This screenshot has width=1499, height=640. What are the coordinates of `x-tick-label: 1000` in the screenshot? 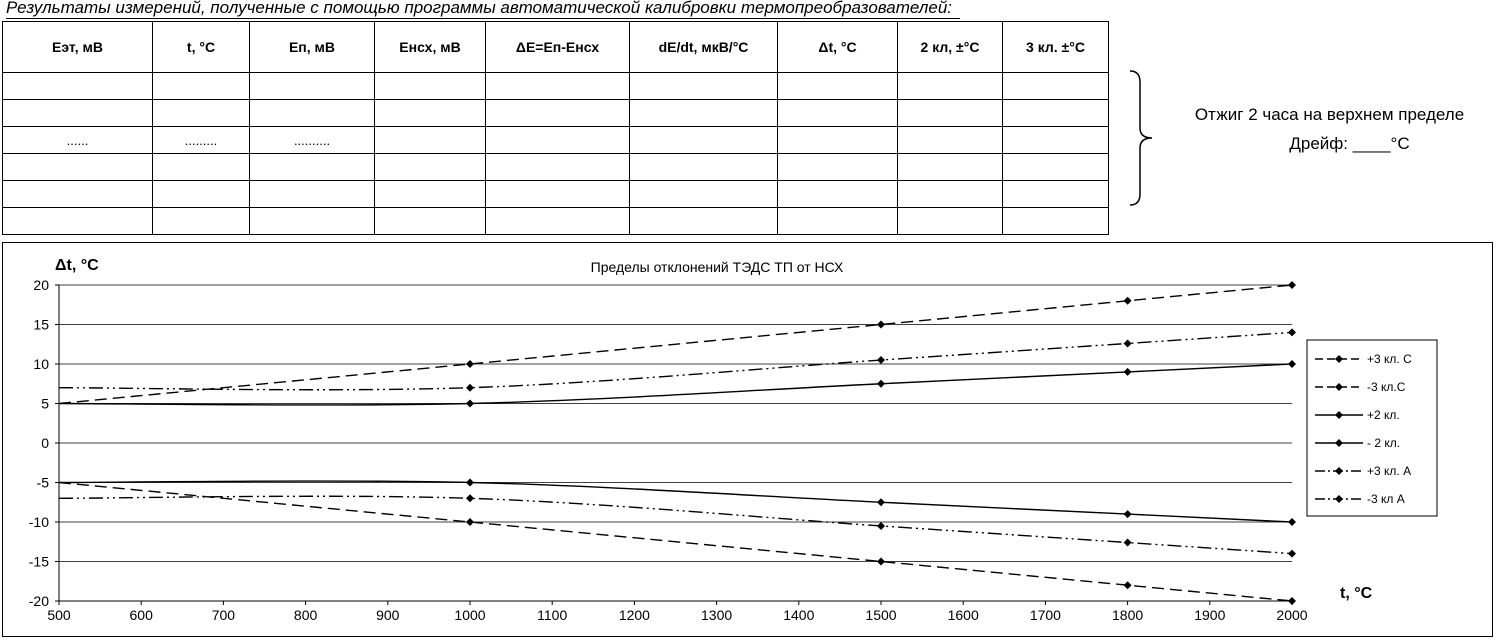 It's located at (469, 615).